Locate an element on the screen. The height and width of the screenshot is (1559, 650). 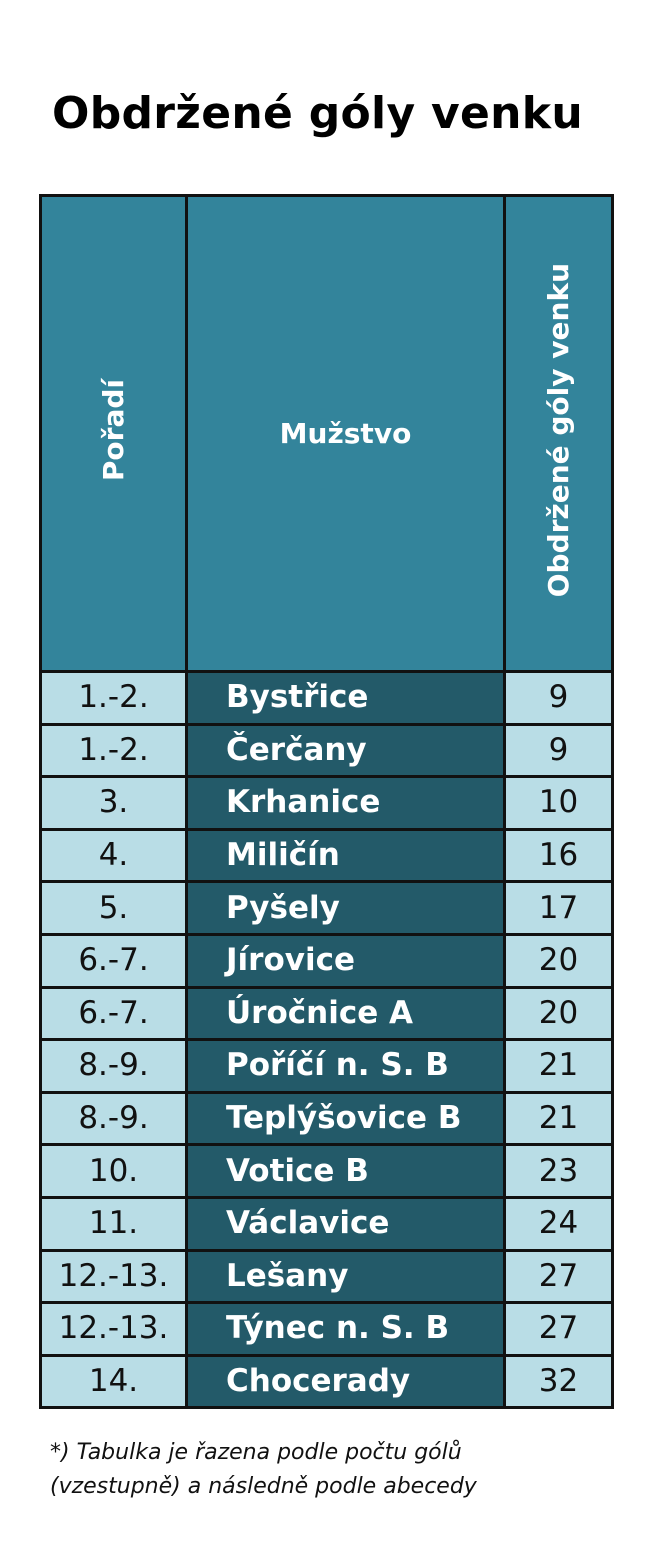
team-cell: Votice B is located at coordinates (345, 1171).